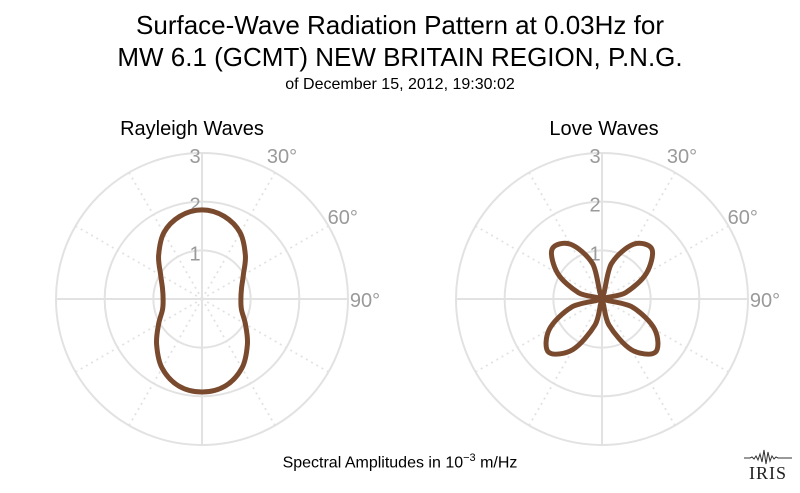  Describe the element at coordinates (400, 84) in the screenshot. I see `chart-subtitle-date: of December 15, 2012, 19:30:02` at that location.